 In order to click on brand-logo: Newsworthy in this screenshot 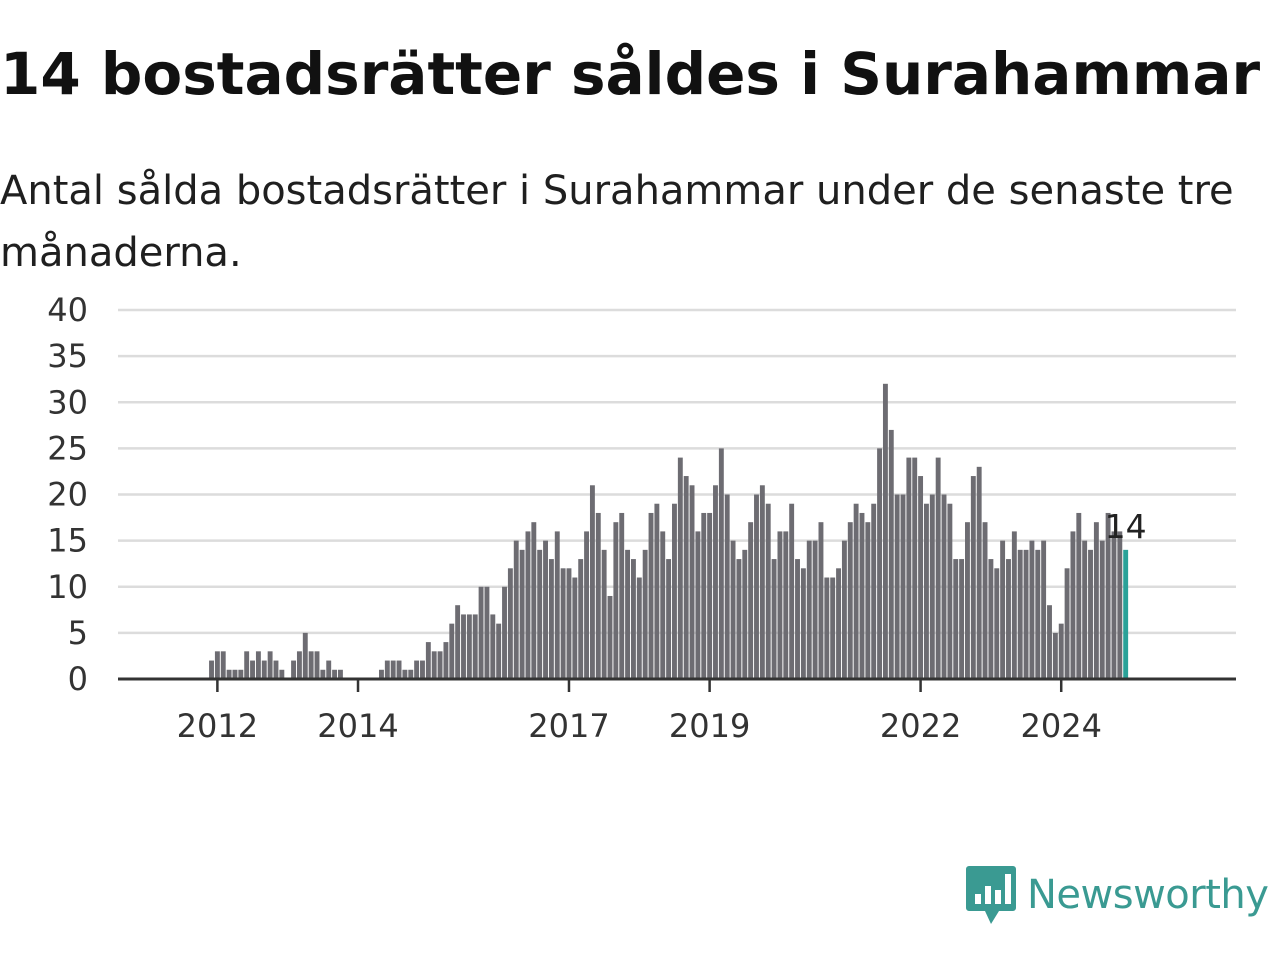, I will do `click(1117, 895)`.